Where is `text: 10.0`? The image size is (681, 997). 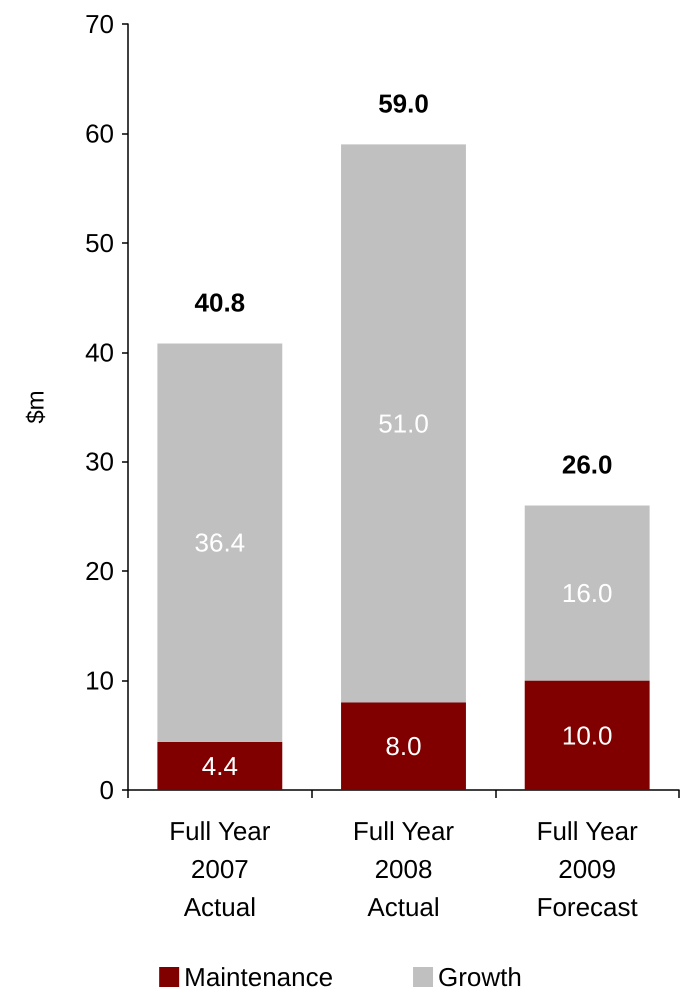
text: 10.0 is located at coordinates (587, 735).